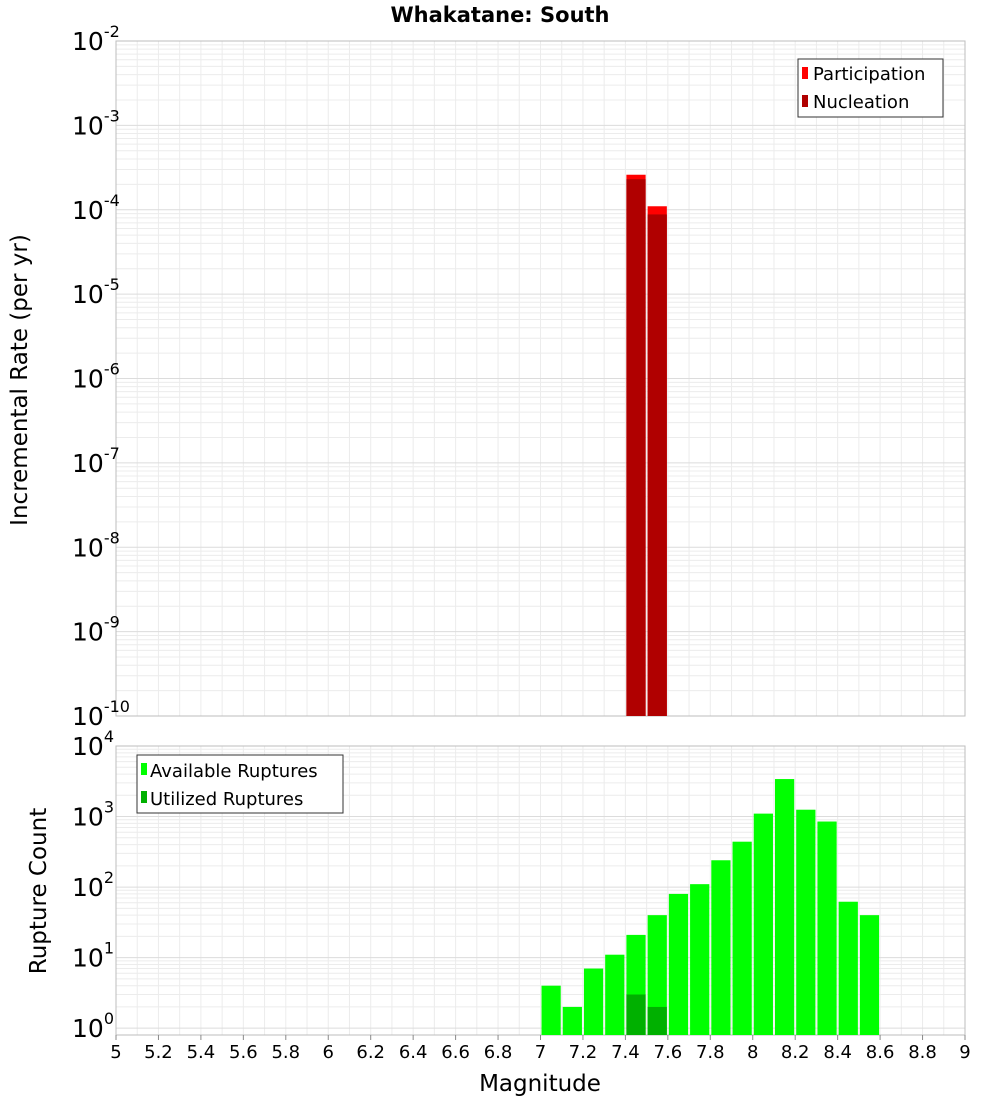  I want to click on top-legend-box, so click(870, 88).